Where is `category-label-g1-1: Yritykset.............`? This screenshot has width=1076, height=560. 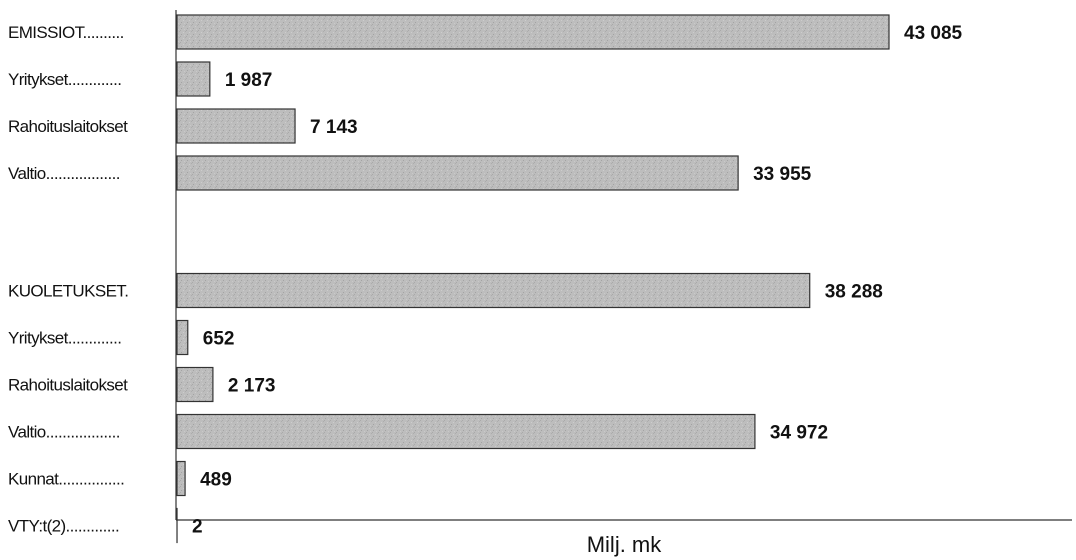 category-label-g1-1: Yritykset............. is located at coordinates (64, 338).